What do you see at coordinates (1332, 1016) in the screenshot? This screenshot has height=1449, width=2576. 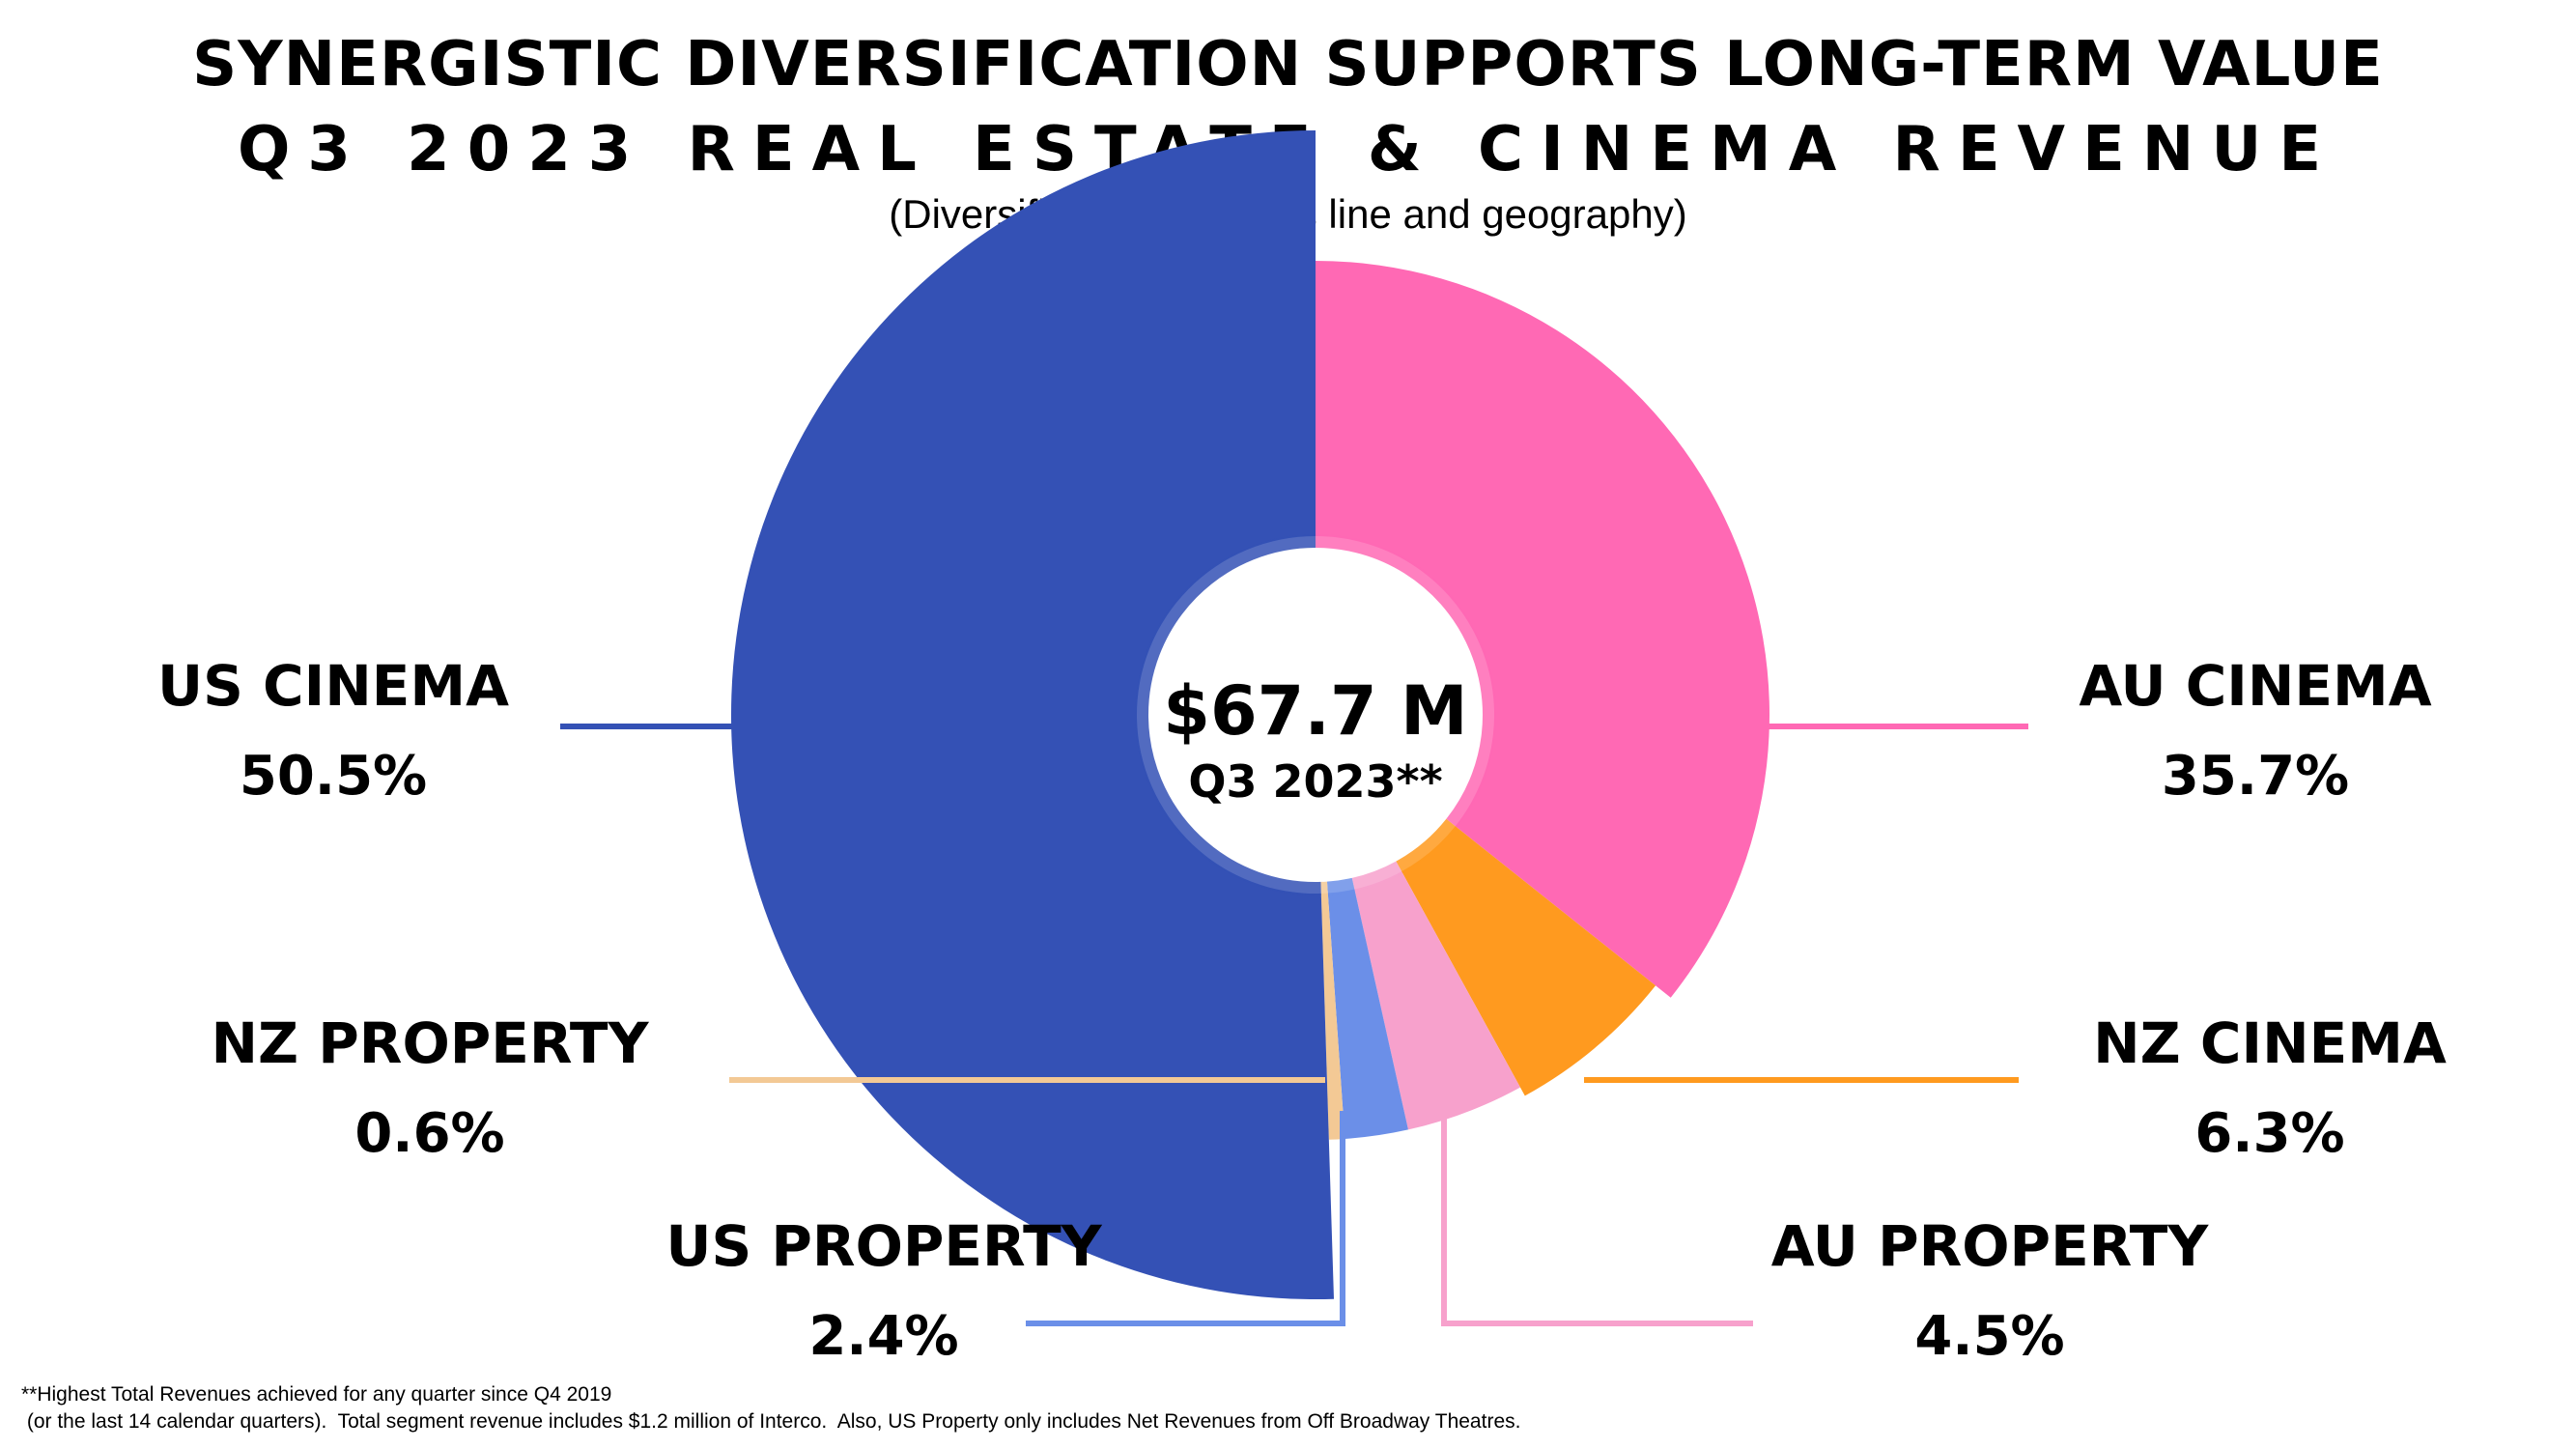 I see `slice-nz-property` at bounding box center [1332, 1016].